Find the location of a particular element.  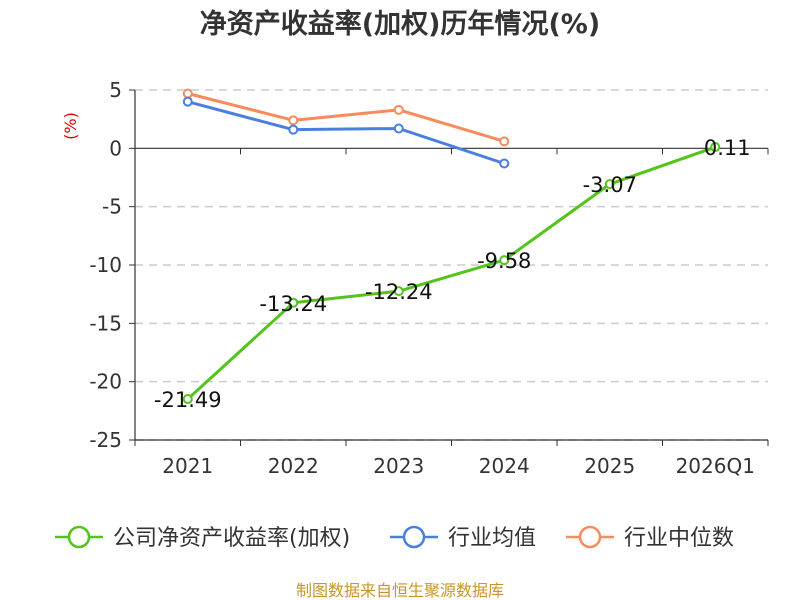

legend-item-0: 公司净资产收益率(加权) is located at coordinates (202, 538).